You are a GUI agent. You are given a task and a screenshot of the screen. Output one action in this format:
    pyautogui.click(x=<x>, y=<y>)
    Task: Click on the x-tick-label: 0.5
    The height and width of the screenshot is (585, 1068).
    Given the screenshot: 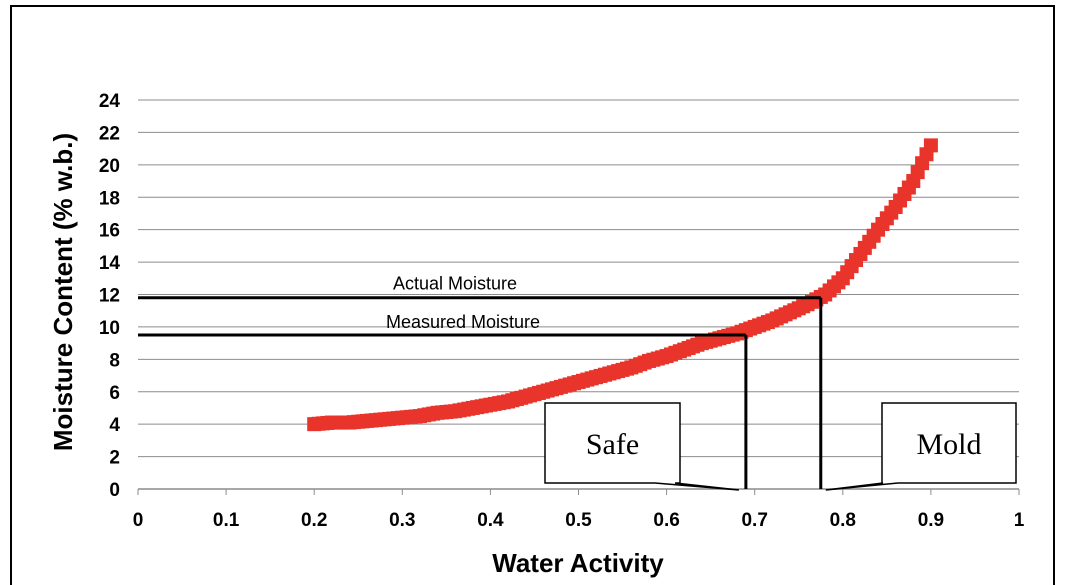 What is the action you would take?
    pyautogui.click(x=578, y=520)
    